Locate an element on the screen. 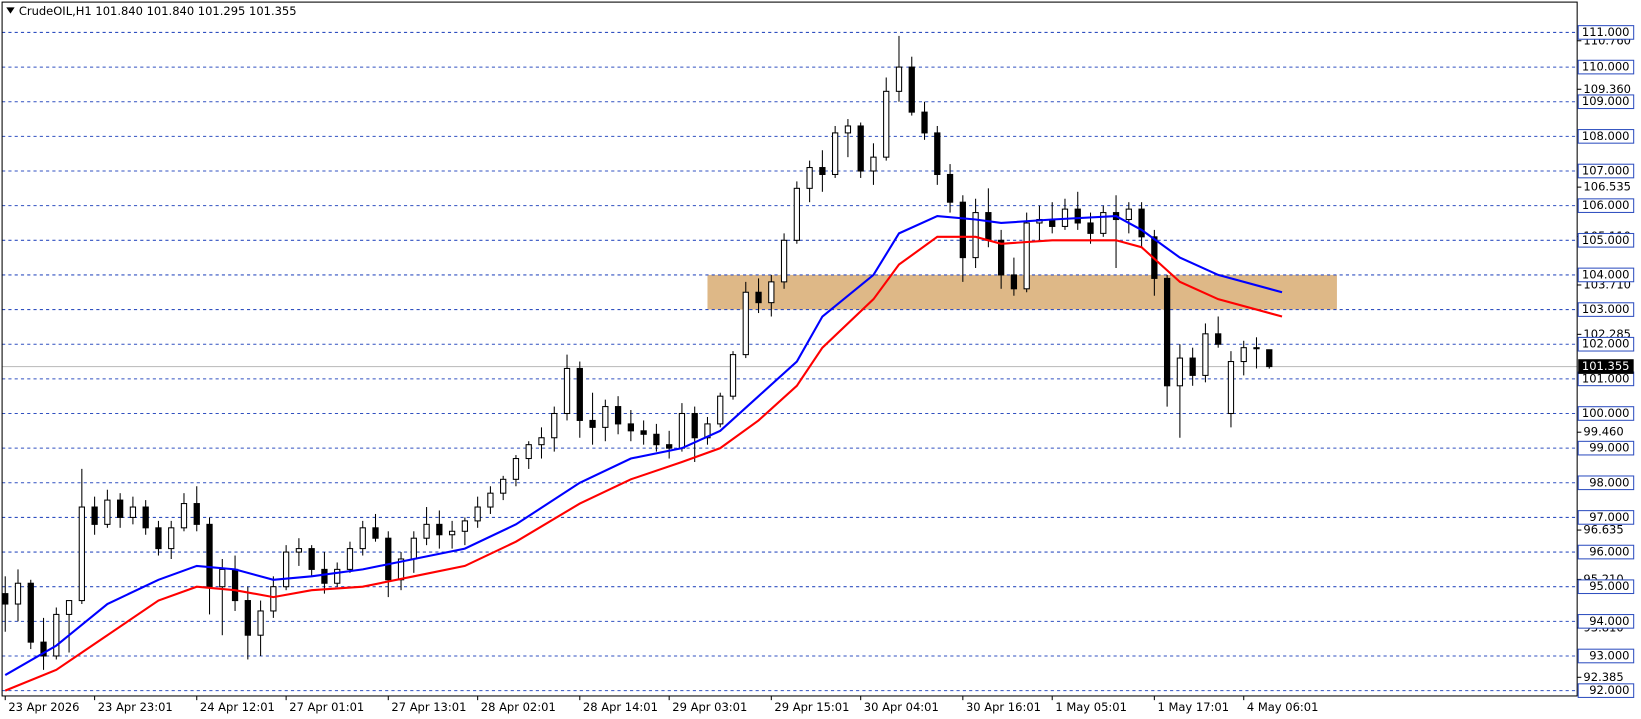 The width and height of the screenshot is (1641, 719). level-label: 108.000 is located at coordinates (1606, 136).